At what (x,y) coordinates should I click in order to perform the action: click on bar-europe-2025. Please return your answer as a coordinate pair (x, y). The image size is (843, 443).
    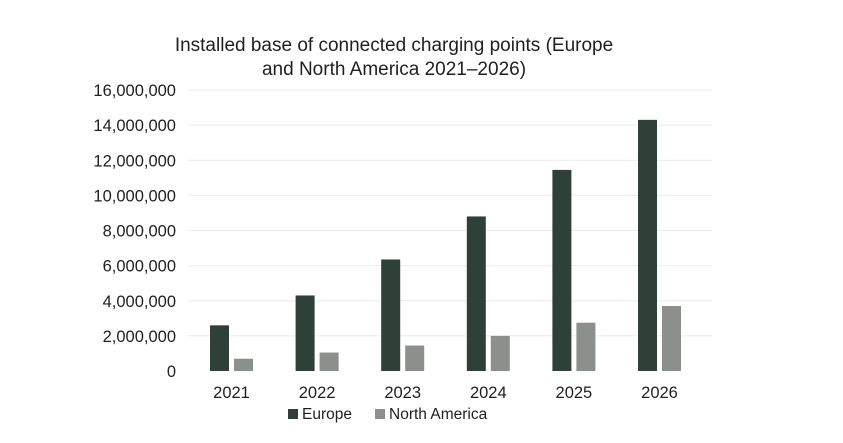
    Looking at the image, I should click on (562, 270).